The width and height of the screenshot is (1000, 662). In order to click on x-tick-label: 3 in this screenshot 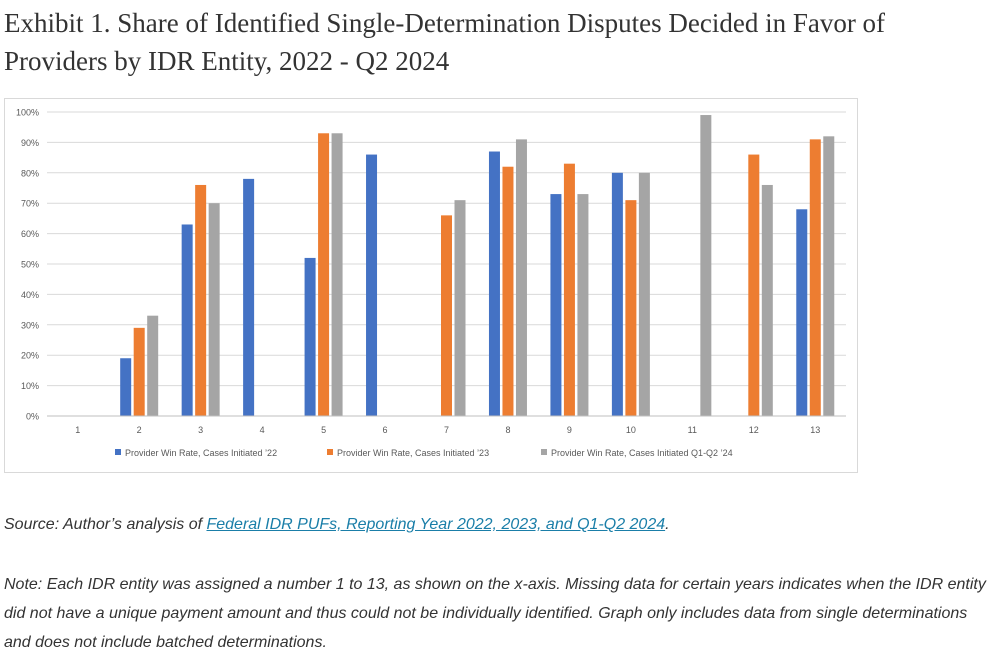, I will do `click(200, 430)`.